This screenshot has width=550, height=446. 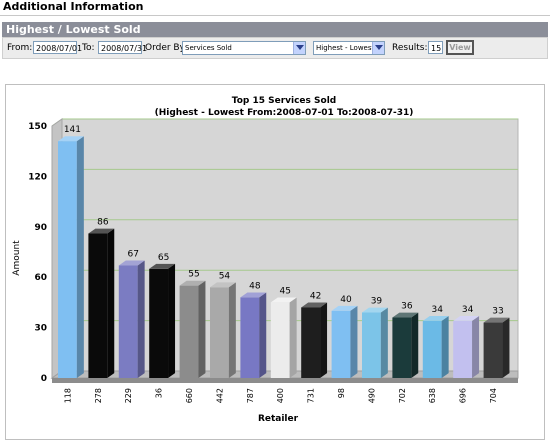 I want to click on value-label: 141, so click(x=72, y=130).